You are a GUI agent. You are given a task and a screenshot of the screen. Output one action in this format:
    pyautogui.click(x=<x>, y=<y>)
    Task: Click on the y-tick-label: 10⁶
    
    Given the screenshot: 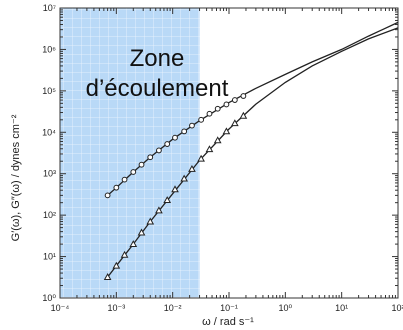 What is the action you would take?
    pyautogui.click(x=49, y=49)
    